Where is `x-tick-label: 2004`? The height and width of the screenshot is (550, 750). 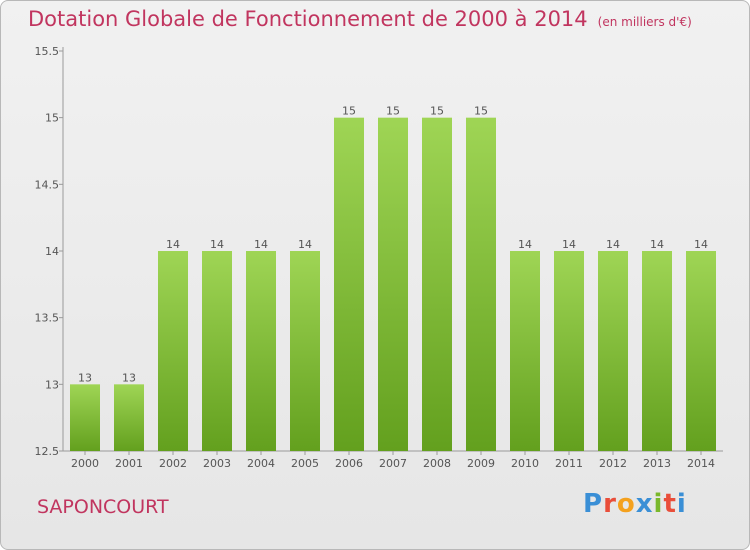
x-tick-label: 2004 is located at coordinates (261, 463).